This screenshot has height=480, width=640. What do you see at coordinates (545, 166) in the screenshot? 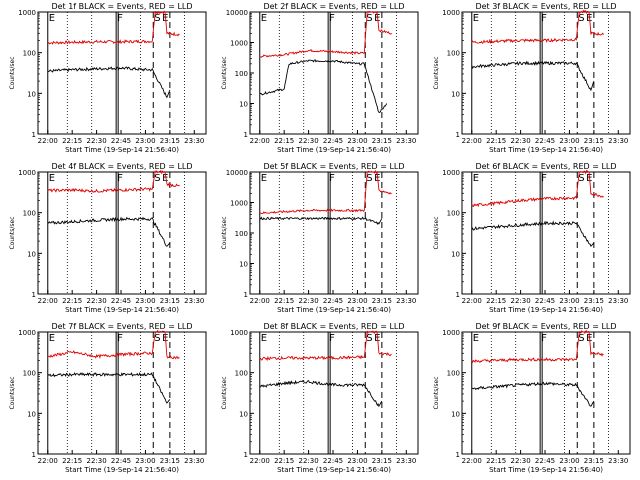
I see `panel-title: Det 6f BLACK = Events, RED = LLD` at bounding box center [545, 166].